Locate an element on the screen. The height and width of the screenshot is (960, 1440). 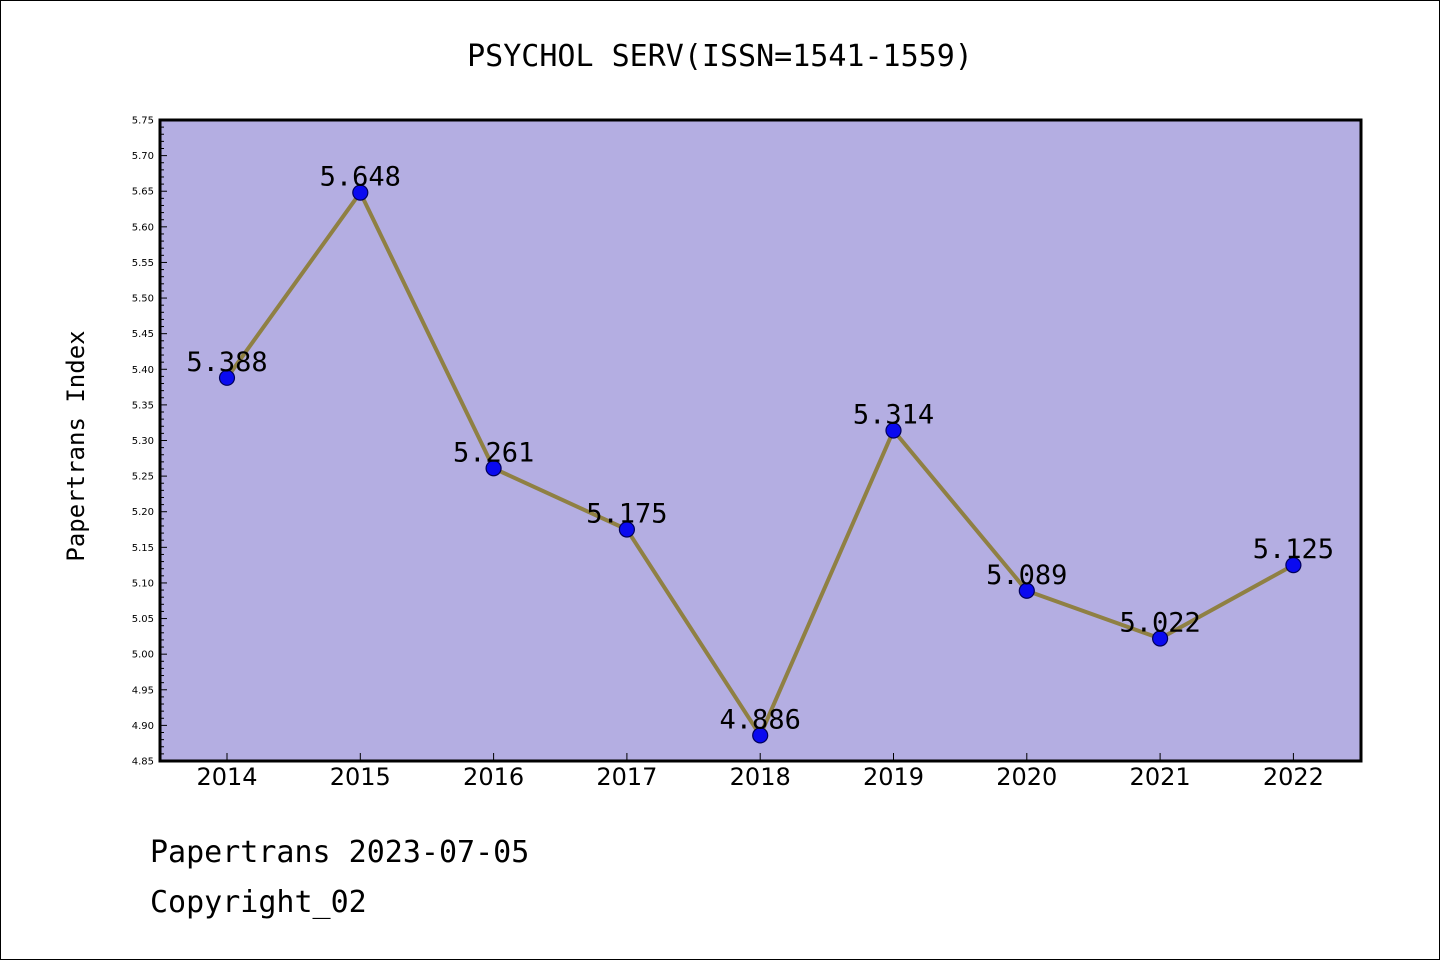
x-tick-label: 2019 is located at coordinates (893, 777).